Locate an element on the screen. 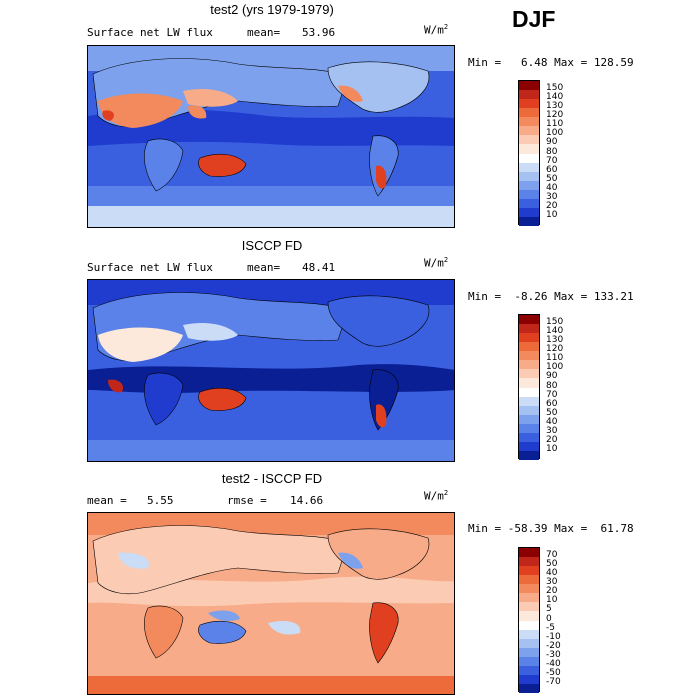 The height and width of the screenshot is (700, 700). panel-3-colorbar is located at coordinates (529, 620).